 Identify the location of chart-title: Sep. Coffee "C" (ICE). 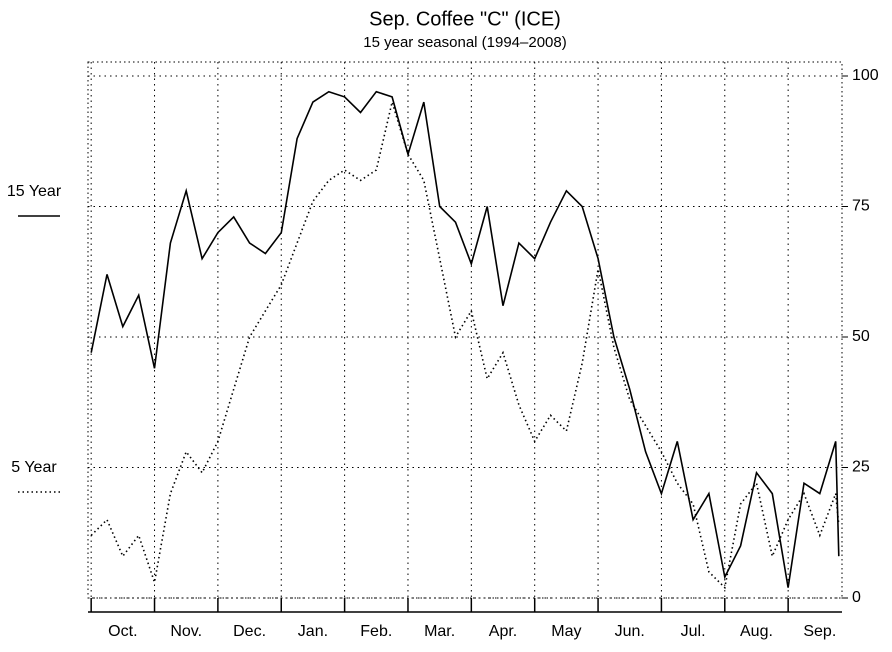
(465, 19).